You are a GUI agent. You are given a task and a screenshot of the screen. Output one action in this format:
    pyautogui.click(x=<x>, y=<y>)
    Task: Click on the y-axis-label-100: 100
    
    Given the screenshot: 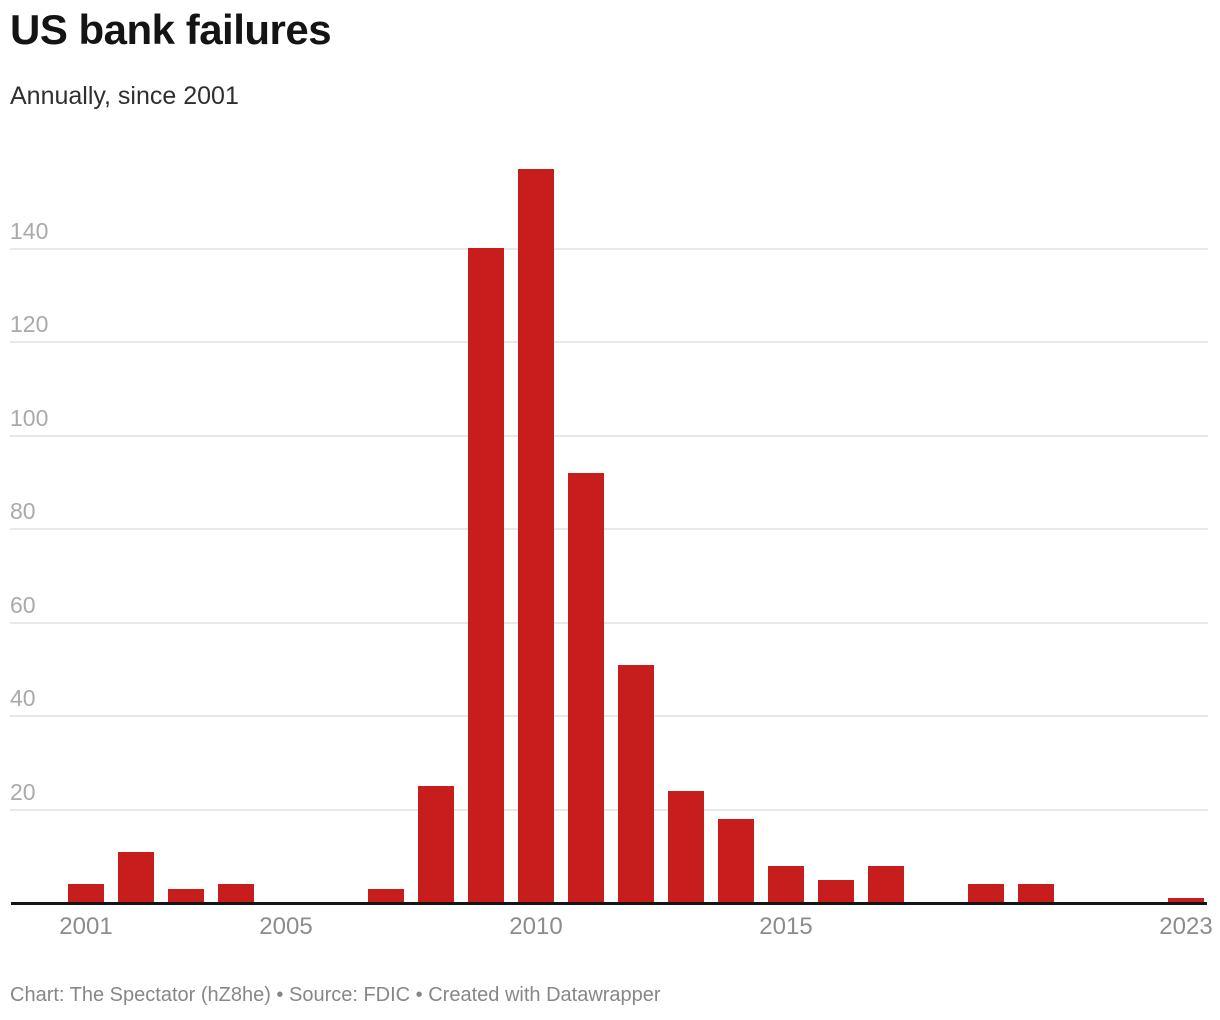 What is the action you would take?
    pyautogui.click(x=29, y=418)
    